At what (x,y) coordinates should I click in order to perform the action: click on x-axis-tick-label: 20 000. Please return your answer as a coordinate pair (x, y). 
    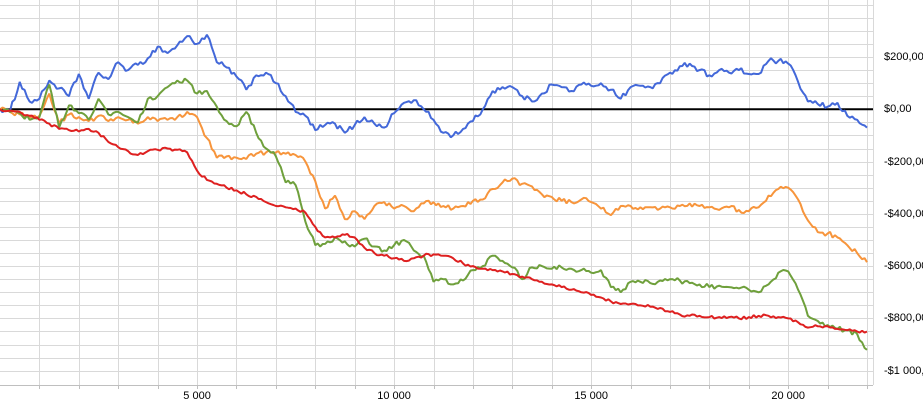
    Looking at the image, I should click on (788, 396).